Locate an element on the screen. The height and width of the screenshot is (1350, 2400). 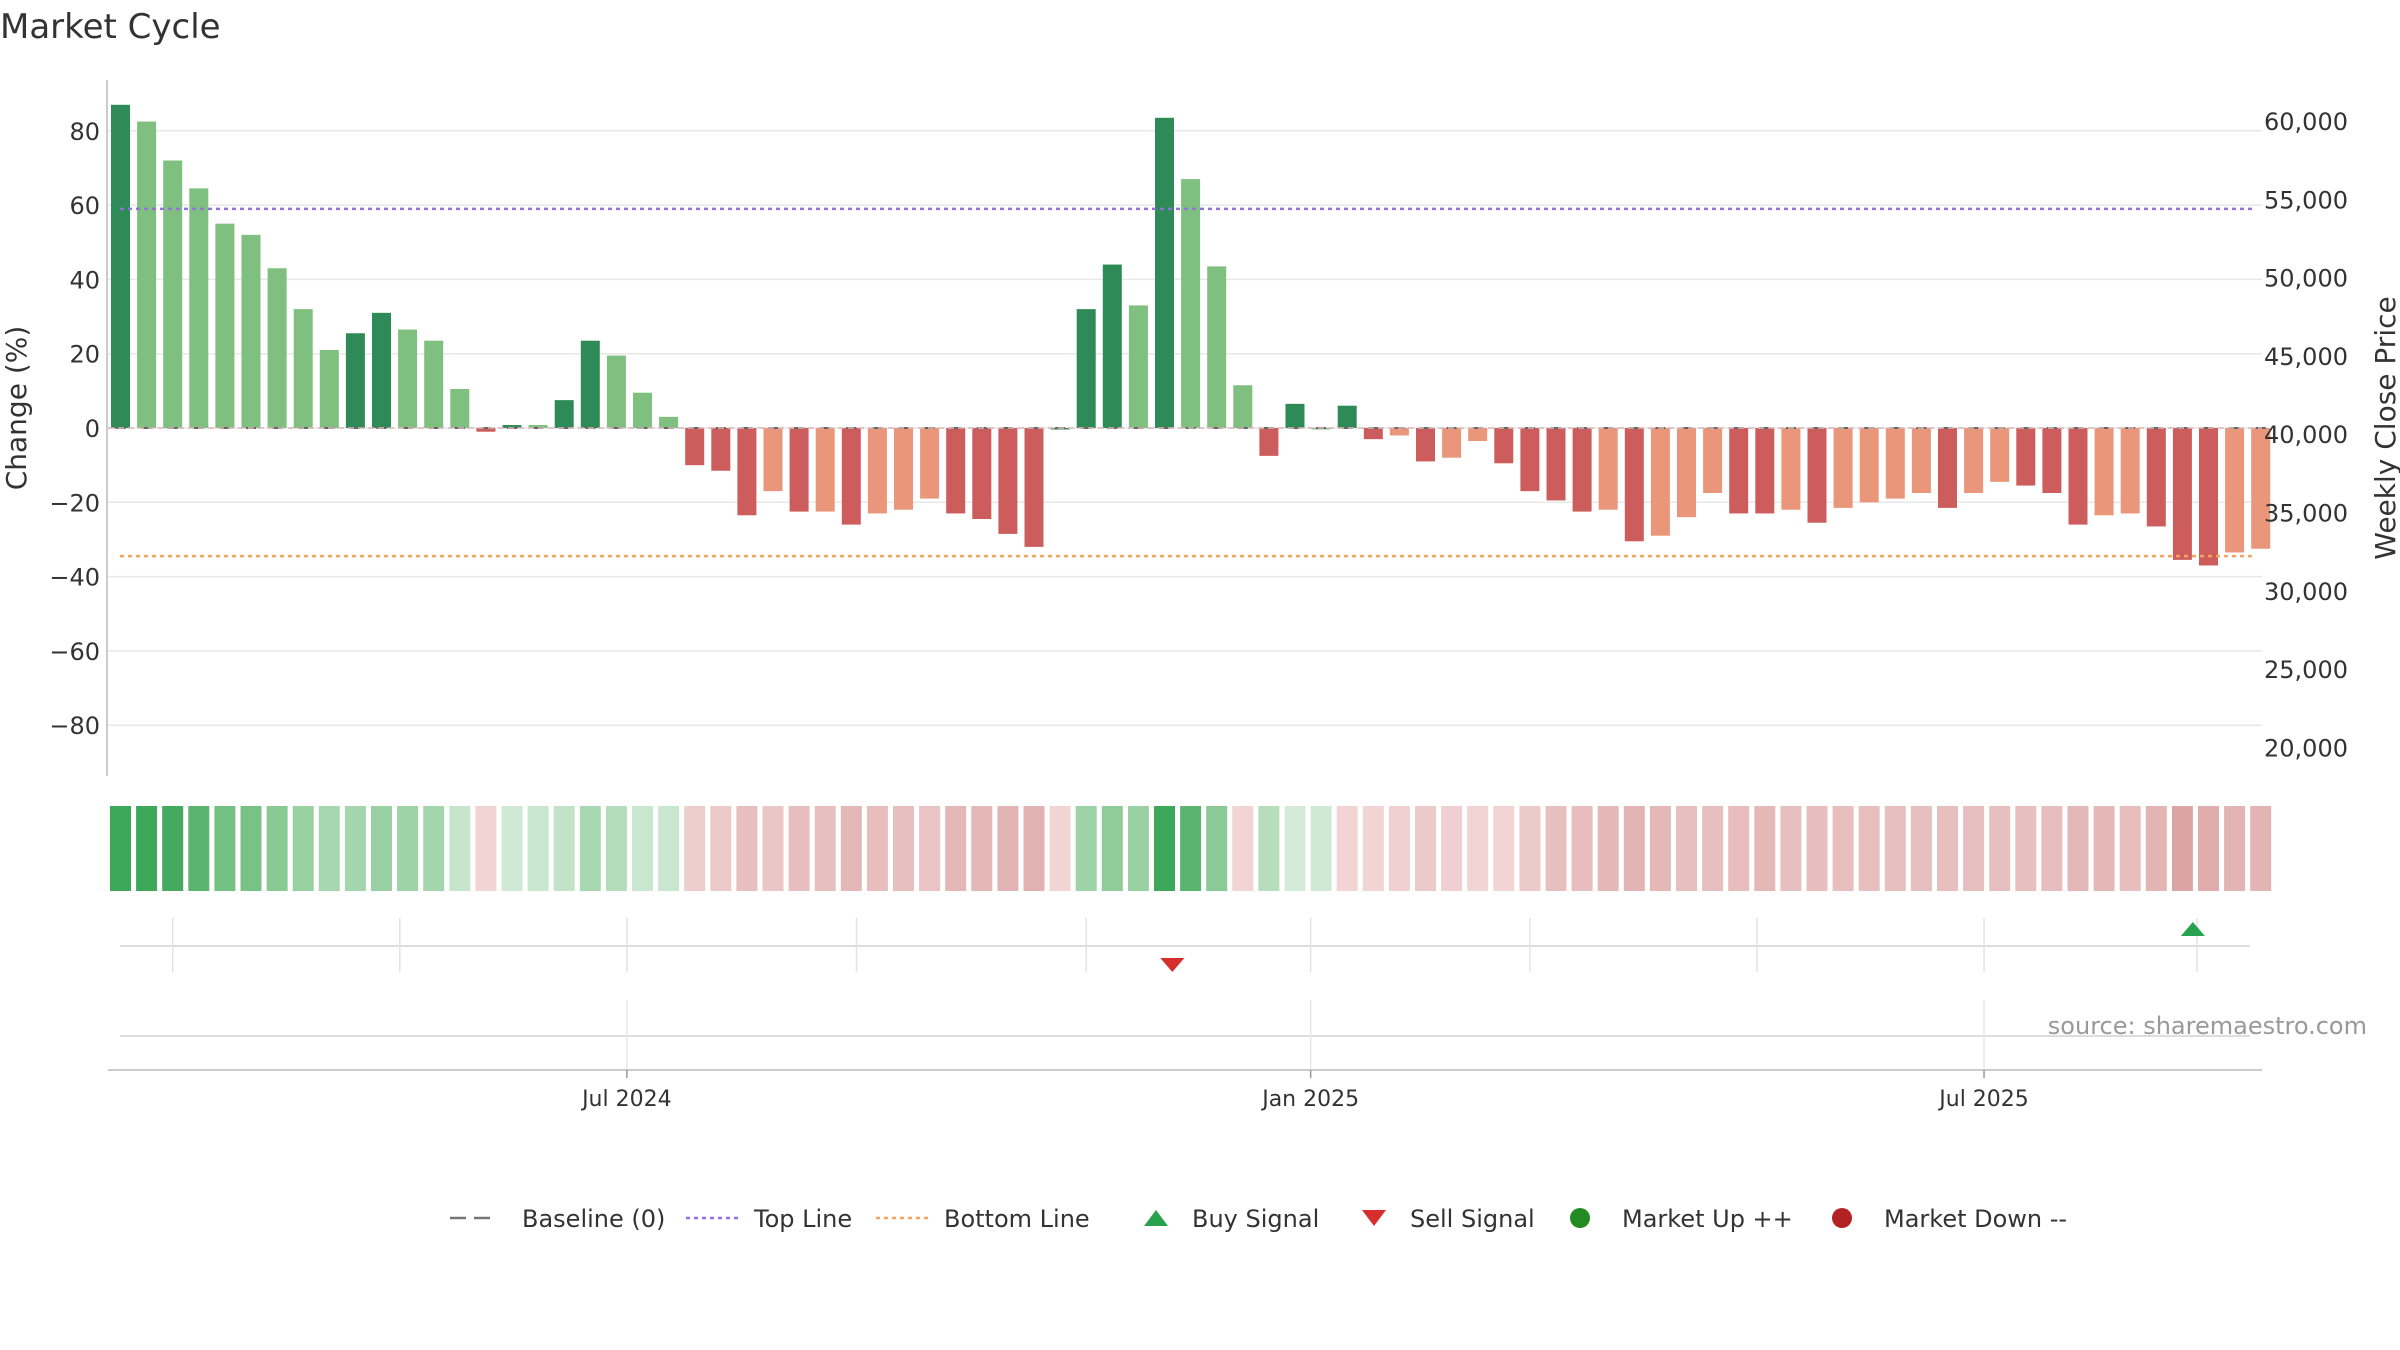
y2-tick-label: 45,000 is located at coordinates (2306, 357).